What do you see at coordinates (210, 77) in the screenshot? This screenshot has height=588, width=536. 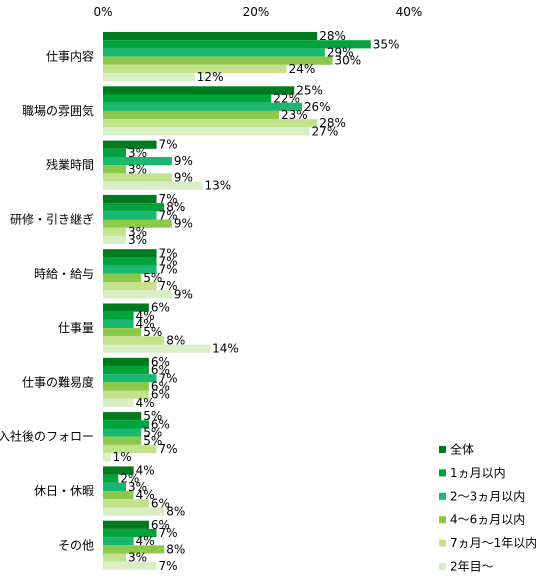 I see `data-label: 12%` at bounding box center [210, 77].